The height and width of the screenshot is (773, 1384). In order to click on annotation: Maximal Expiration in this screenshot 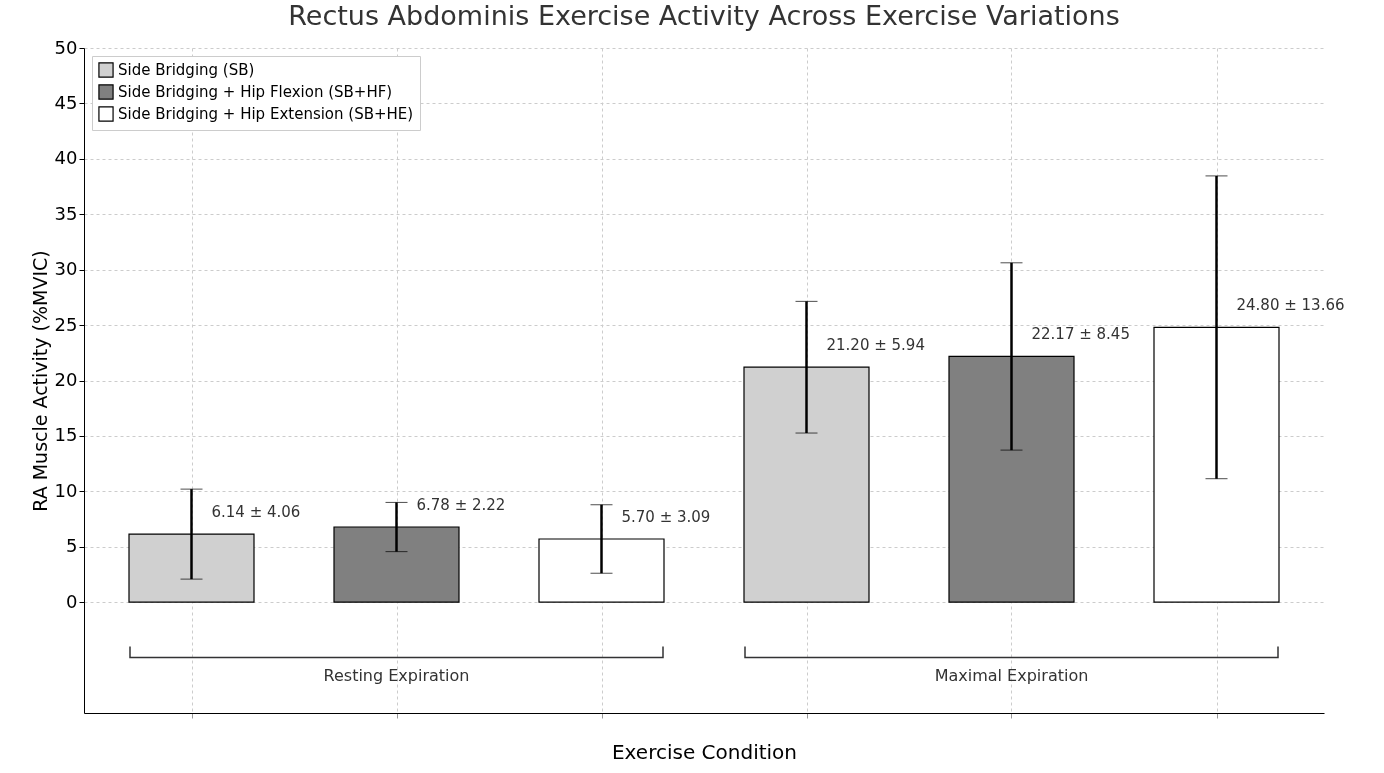, I will do `click(1011, 676)`.